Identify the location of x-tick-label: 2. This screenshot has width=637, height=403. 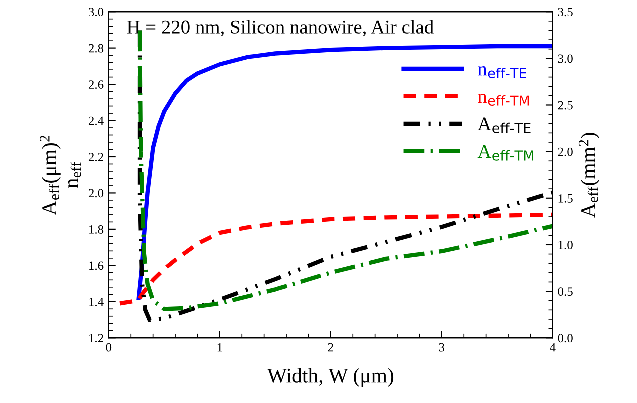
(331, 347).